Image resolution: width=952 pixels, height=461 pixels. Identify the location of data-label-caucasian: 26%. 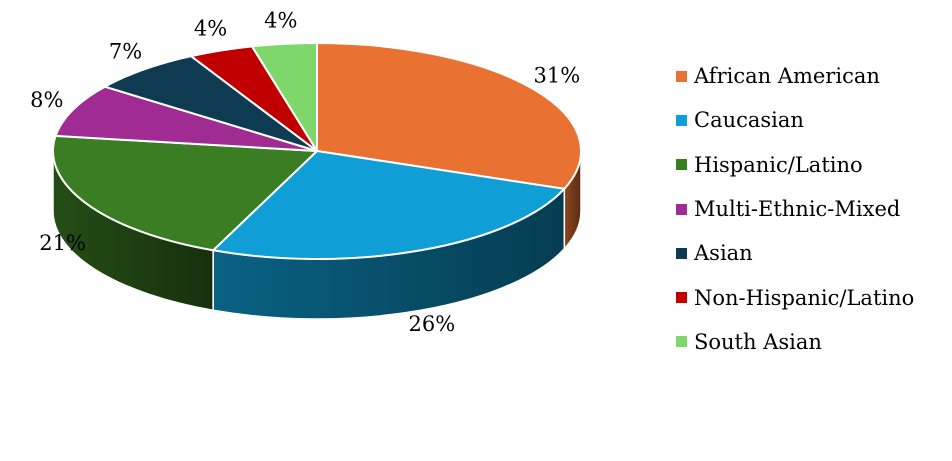
(432, 324).